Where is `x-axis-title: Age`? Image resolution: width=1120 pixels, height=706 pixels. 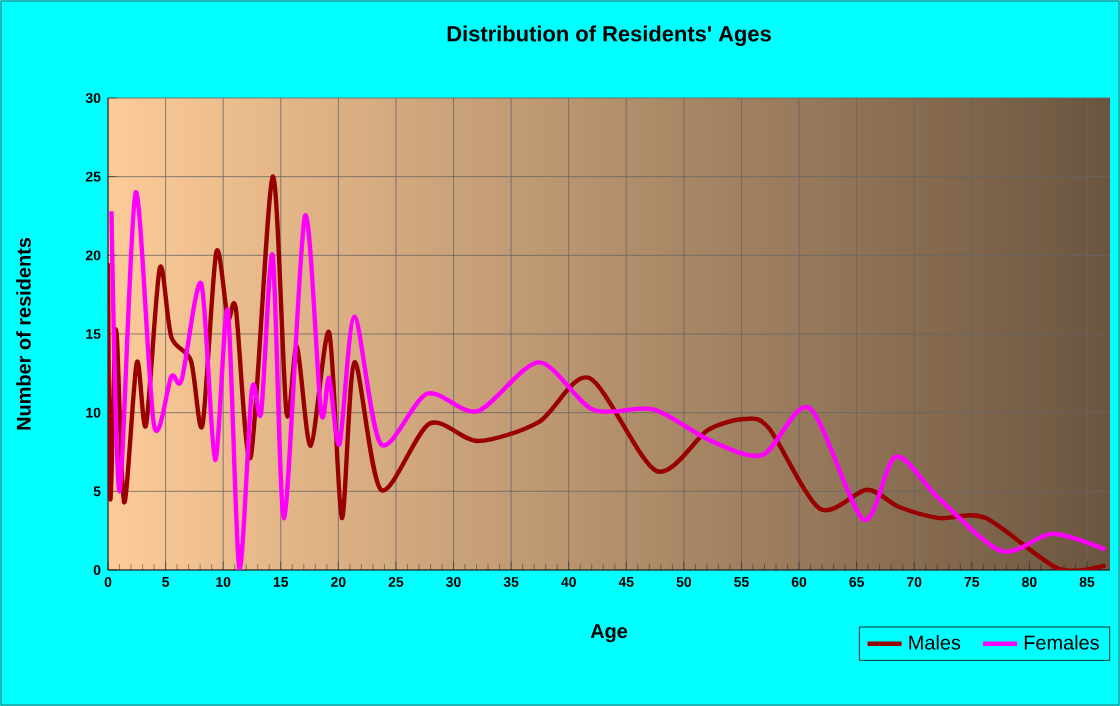
x-axis-title: Age is located at coordinates (609, 633).